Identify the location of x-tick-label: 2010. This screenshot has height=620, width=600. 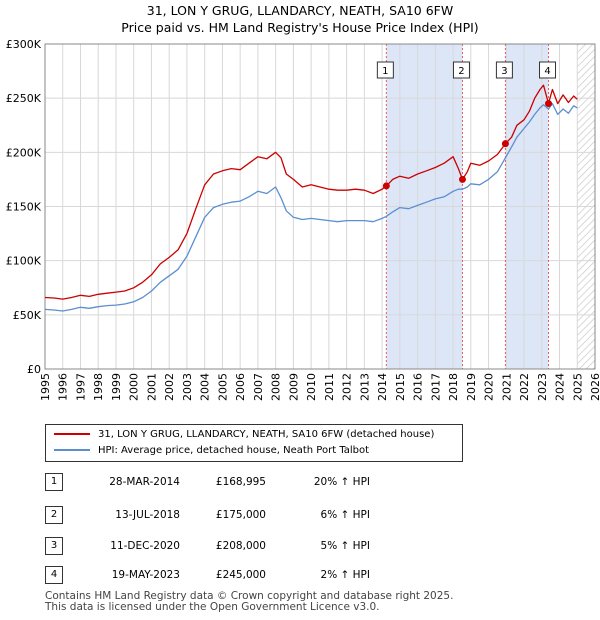
(311, 387).